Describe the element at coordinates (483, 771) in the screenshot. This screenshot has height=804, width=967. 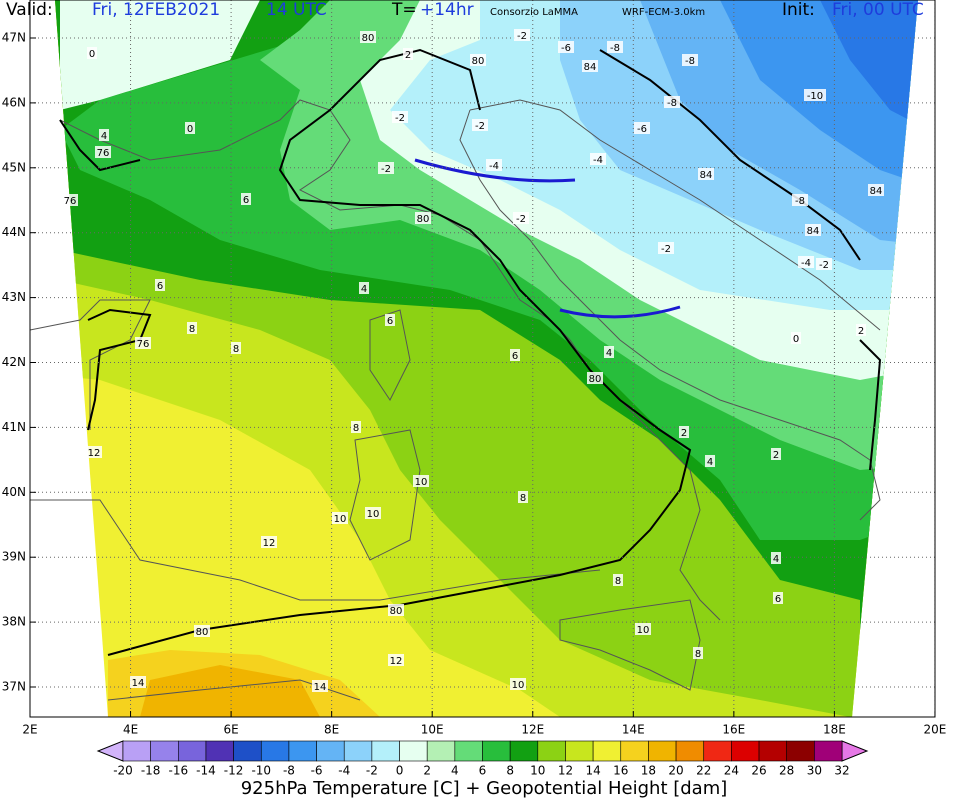
I see `colorbar-tick-label: 6` at that location.